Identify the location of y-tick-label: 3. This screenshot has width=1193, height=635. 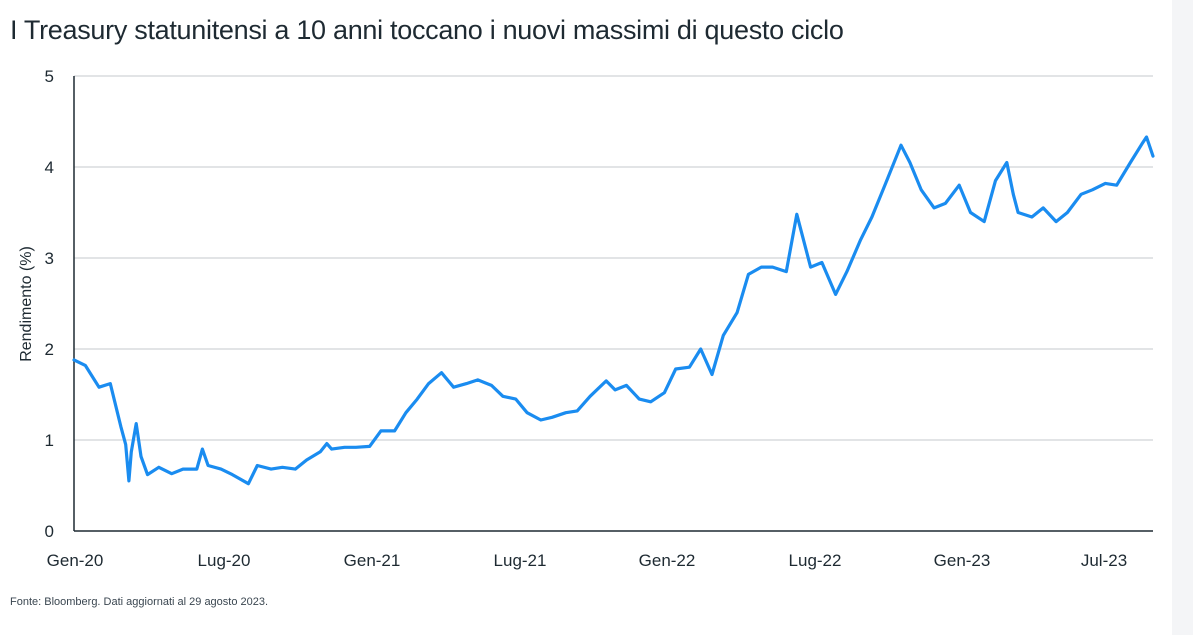
(49, 258).